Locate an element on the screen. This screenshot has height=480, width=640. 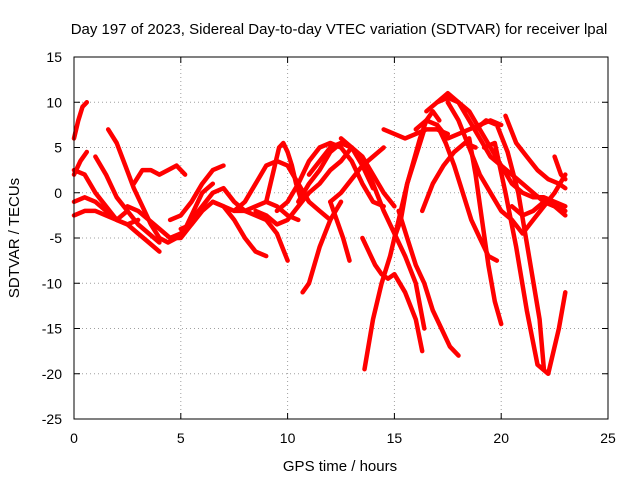
data-series-s10 is located at coordinates (196, 193).